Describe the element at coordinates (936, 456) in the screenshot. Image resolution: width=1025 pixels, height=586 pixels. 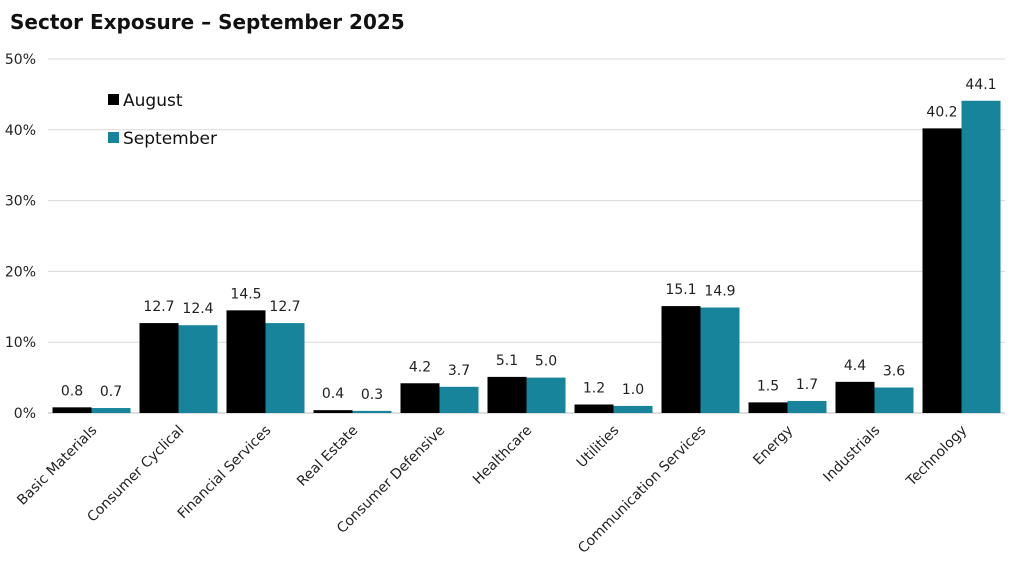
I see `x-tick-label: Technology` at that location.